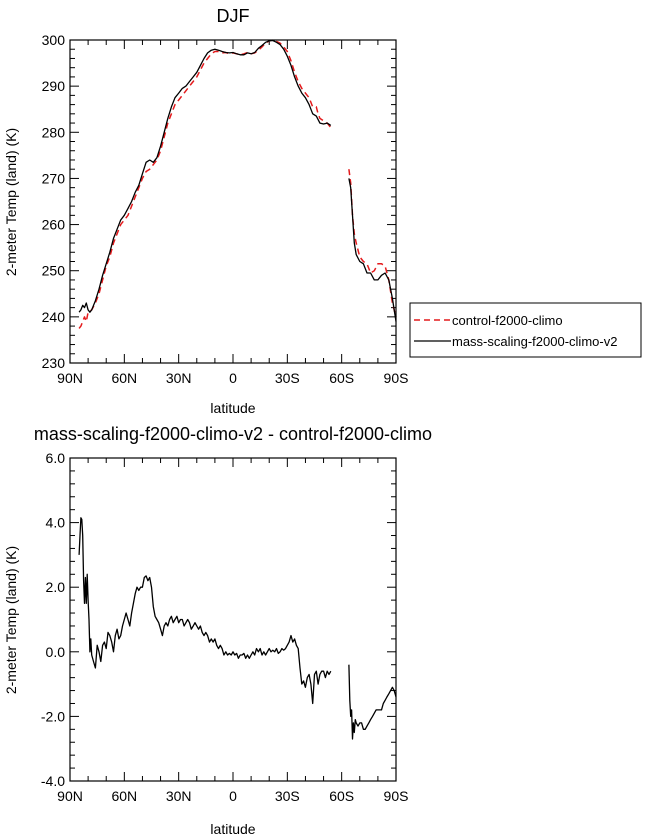  I want to click on top-chart-title: DJF, so click(233, 16).